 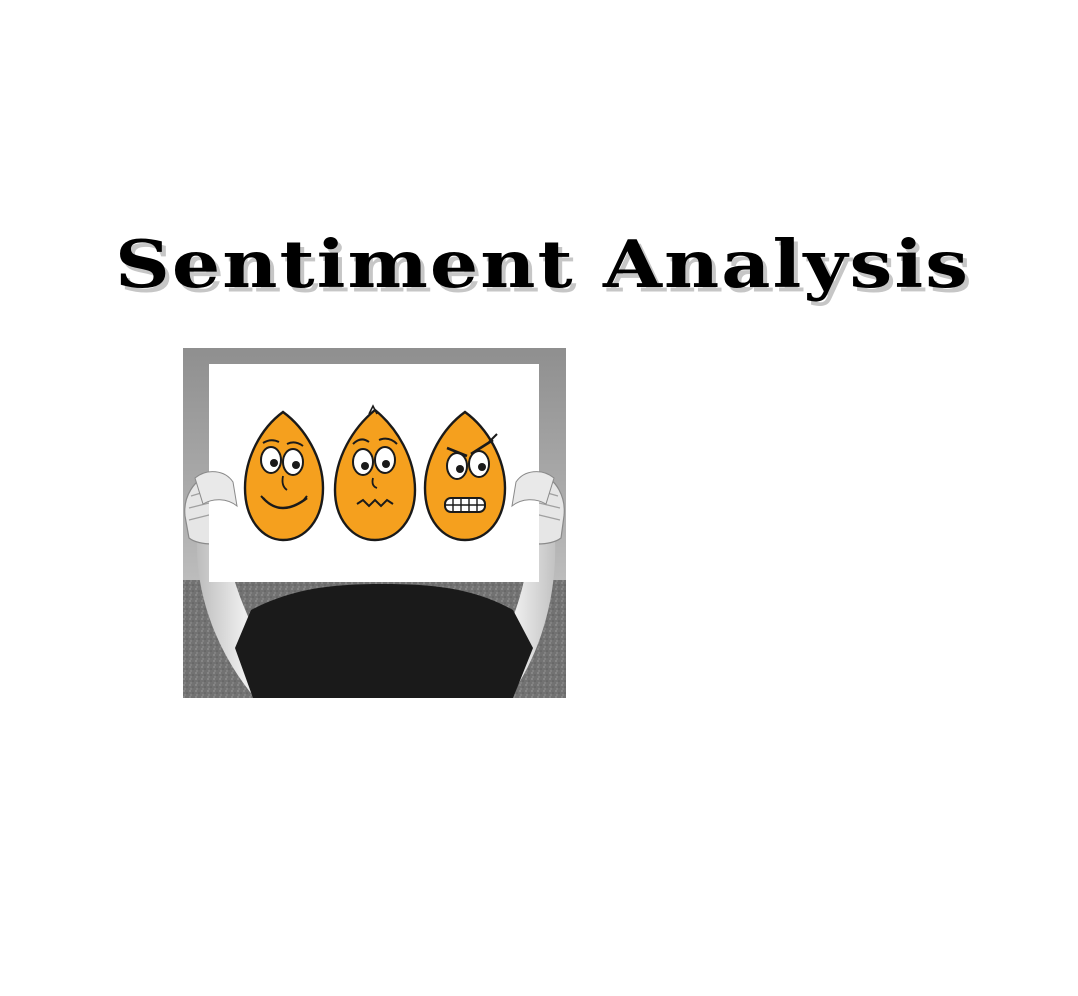 I want to click on sentiment-faces-illustration, so click(x=374, y=523).